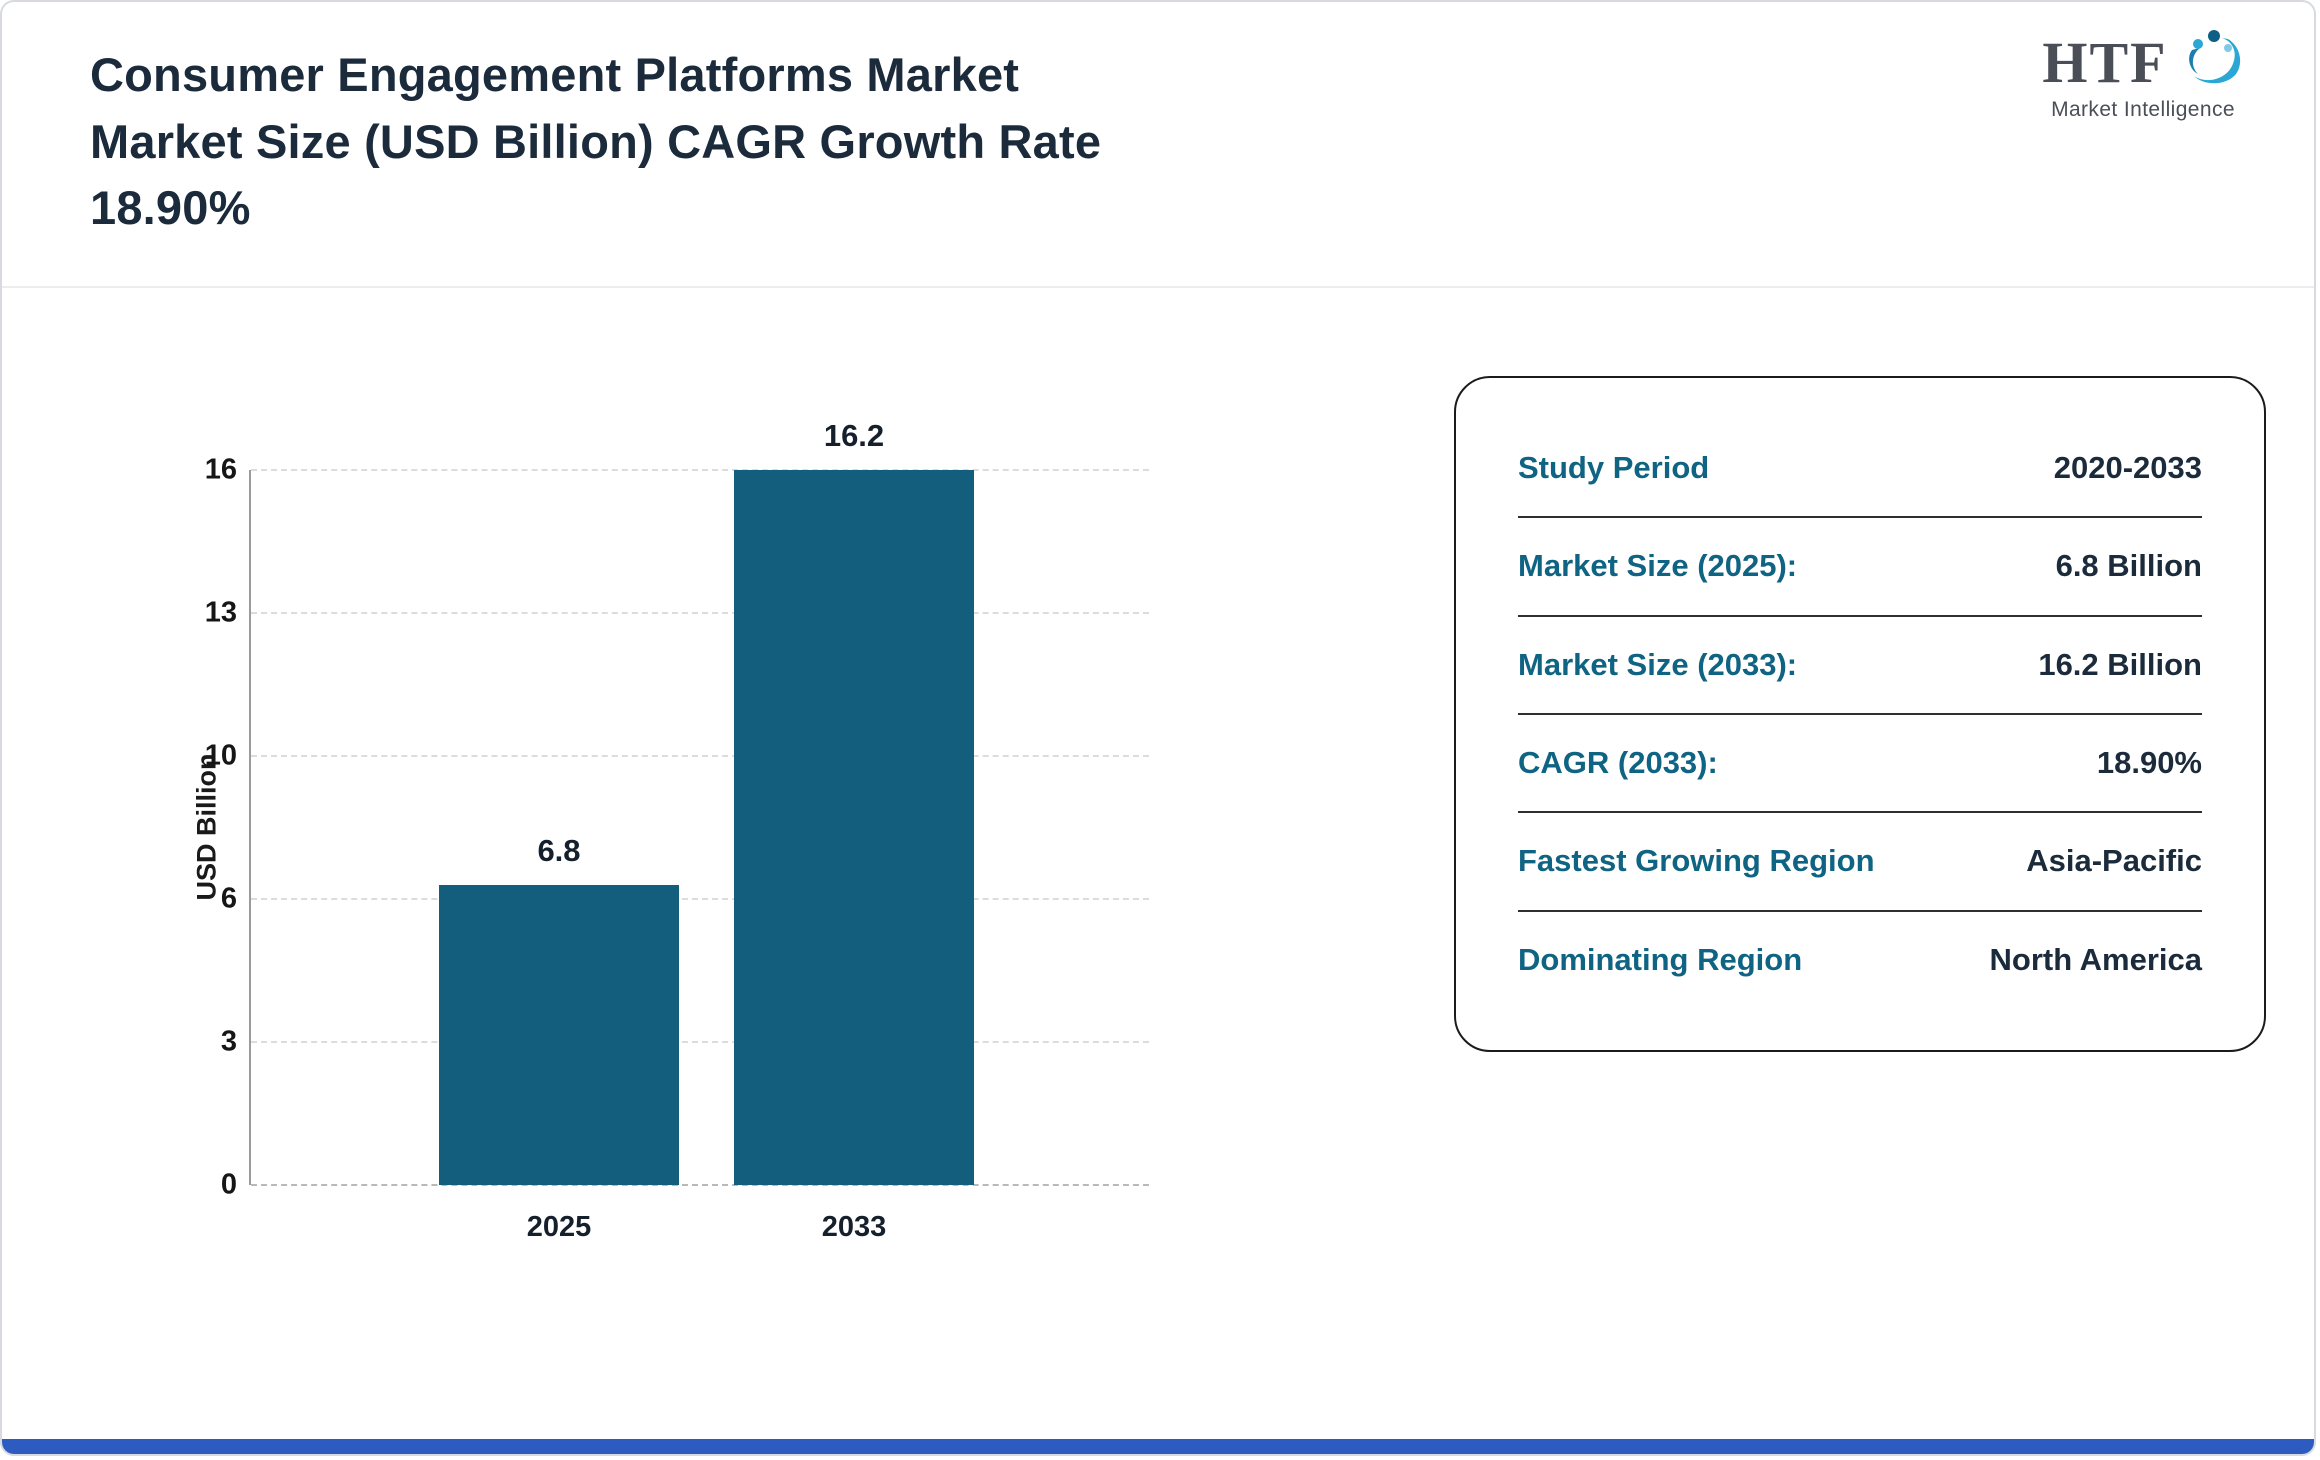  What do you see at coordinates (854, 435) in the screenshot?
I see `bar-value-label: 16.2` at bounding box center [854, 435].